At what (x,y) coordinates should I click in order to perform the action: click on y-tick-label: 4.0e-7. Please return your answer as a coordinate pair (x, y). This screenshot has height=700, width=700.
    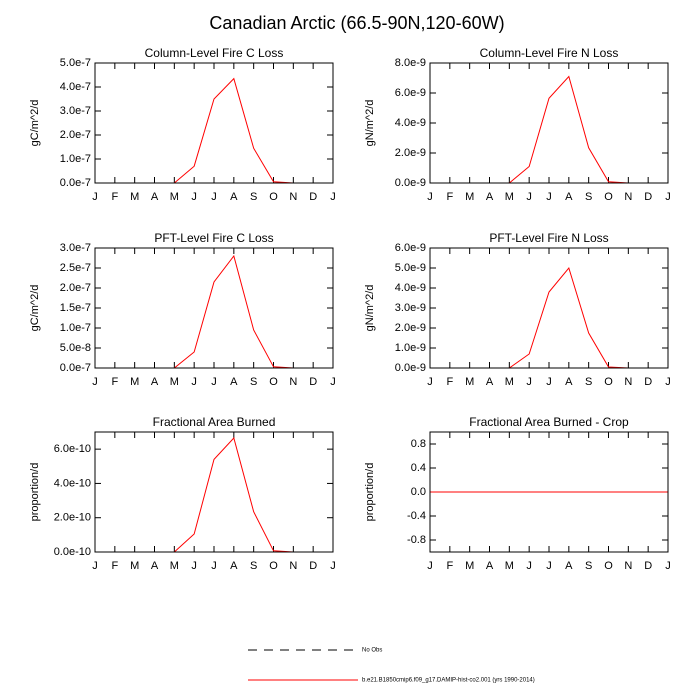
    Looking at the image, I should click on (75, 87).